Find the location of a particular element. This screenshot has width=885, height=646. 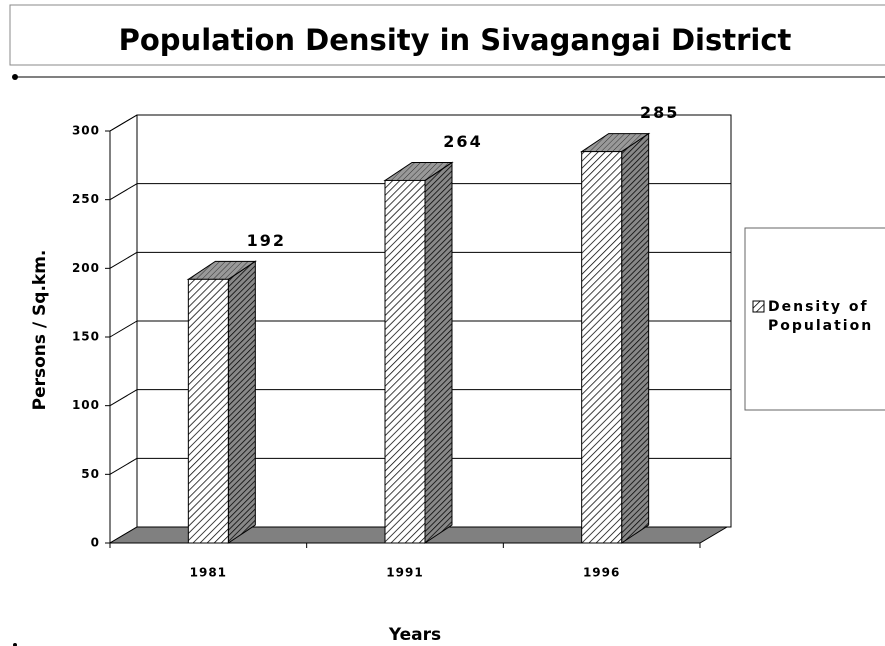

legend-label: Density of Population is located at coordinates (821, 316).